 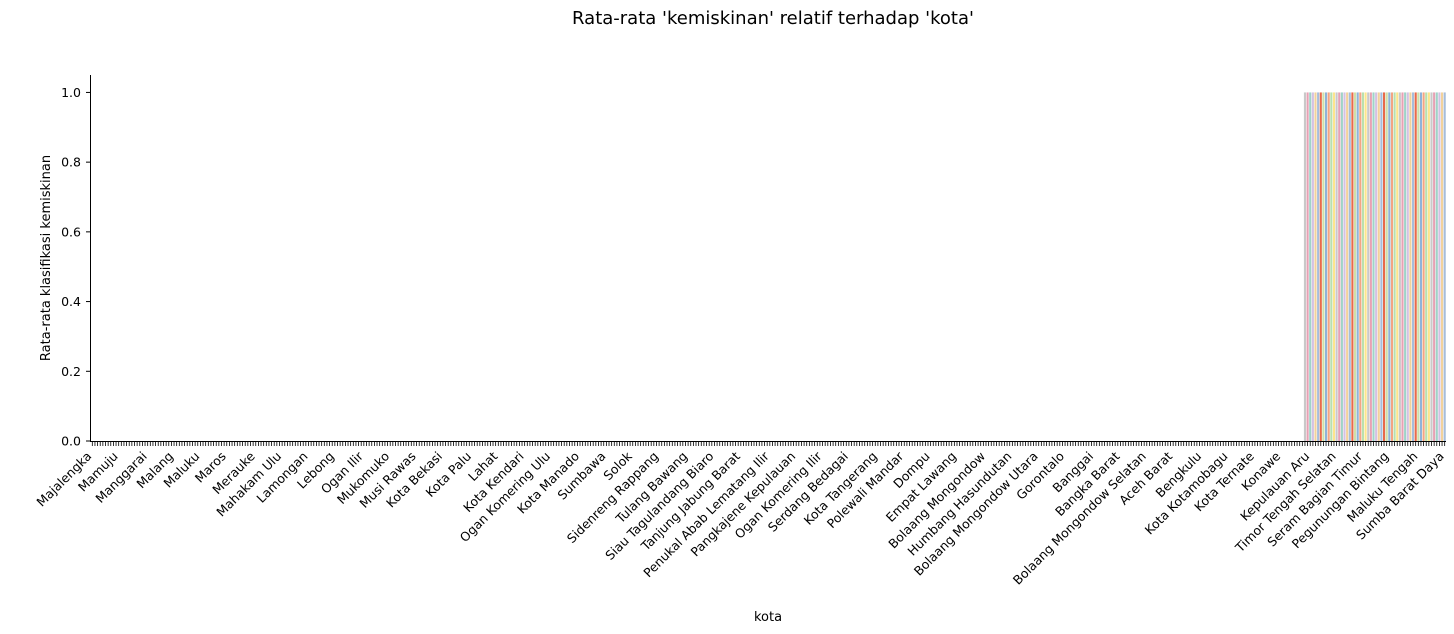 I want to click on y-ticks-layer: 0.0 0.2 0.4 0.6 0.8 1.0, so click(x=76, y=267).